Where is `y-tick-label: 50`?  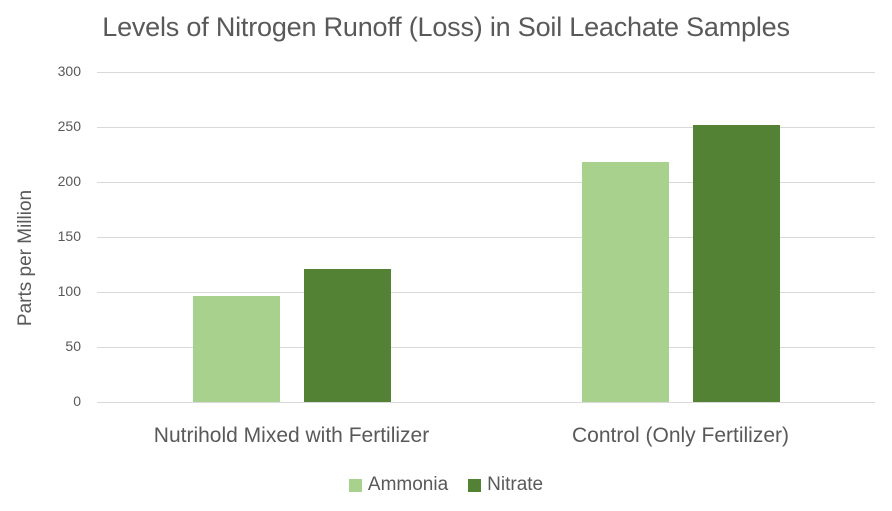
y-tick-label: 50 is located at coordinates (73, 346).